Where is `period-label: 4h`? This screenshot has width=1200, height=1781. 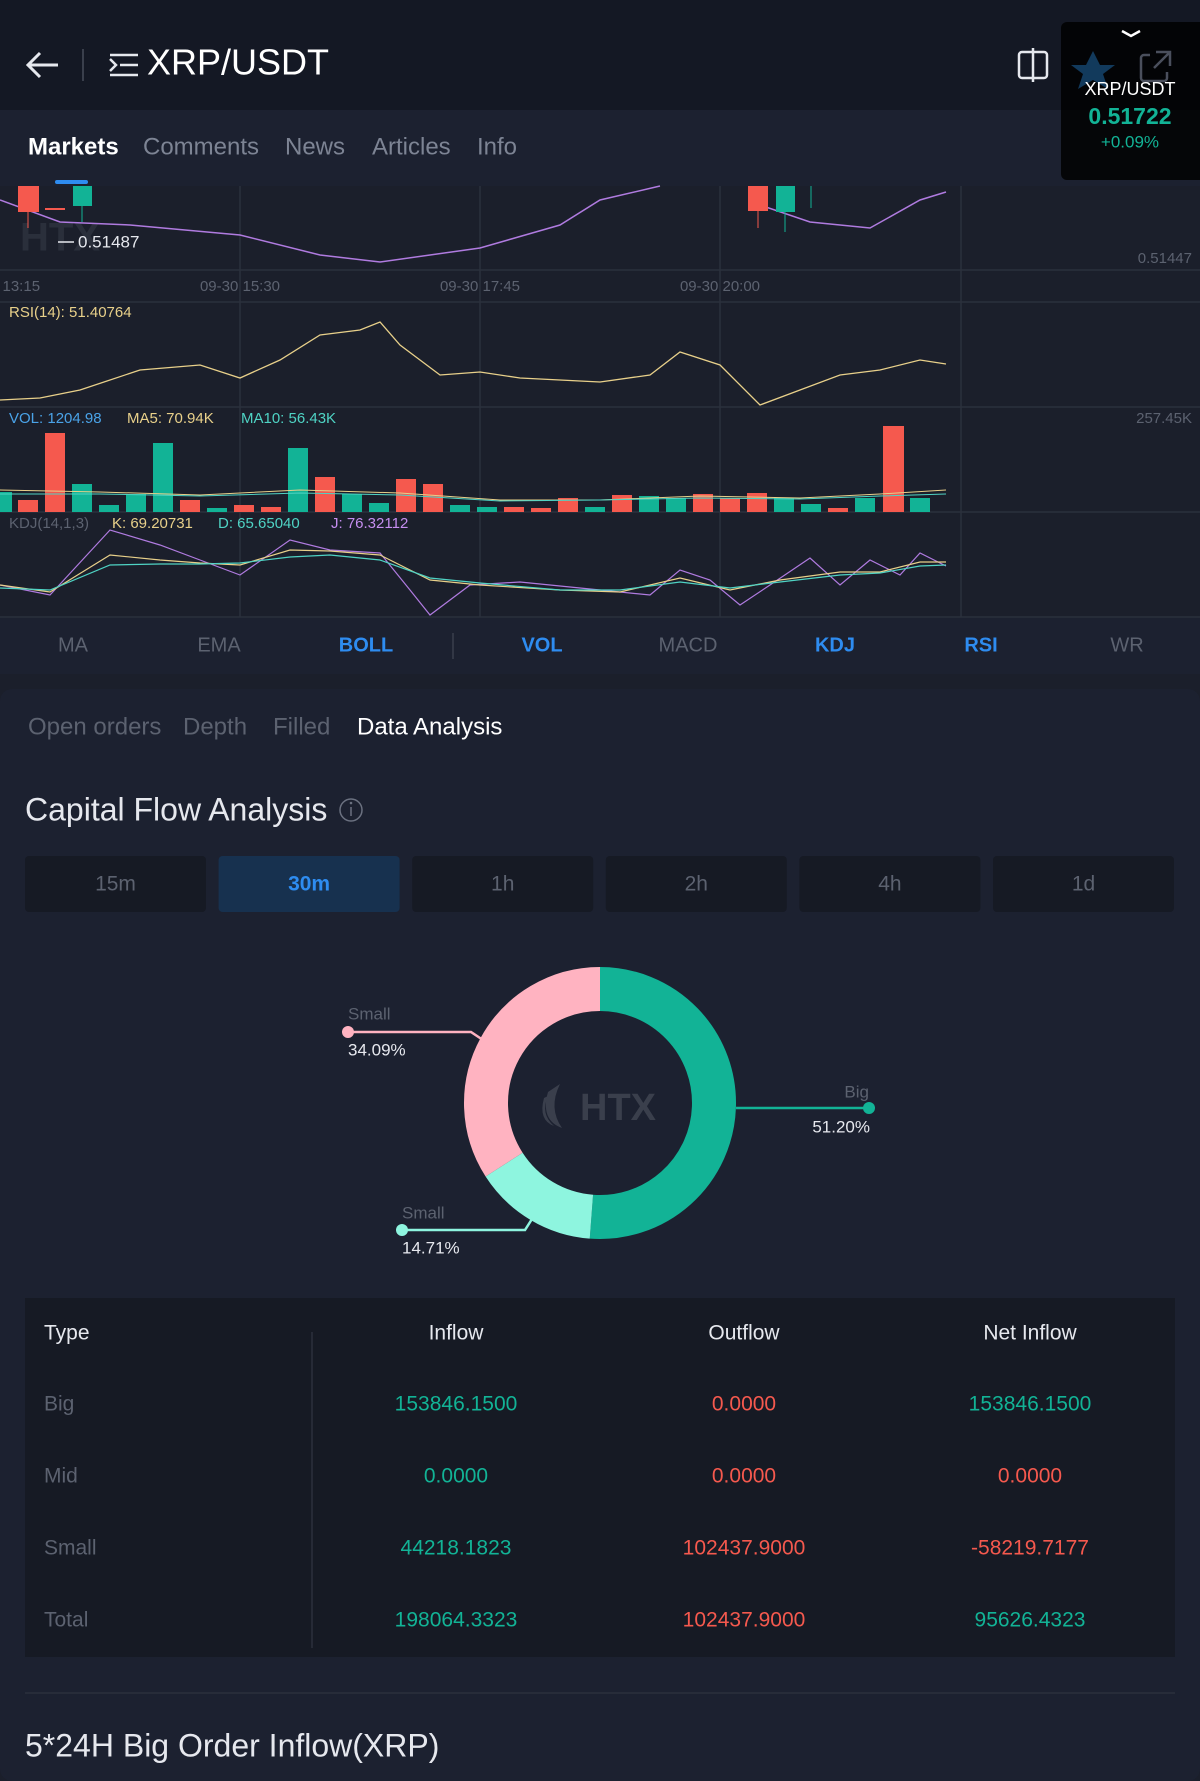 period-label: 4h is located at coordinates (889, 884).